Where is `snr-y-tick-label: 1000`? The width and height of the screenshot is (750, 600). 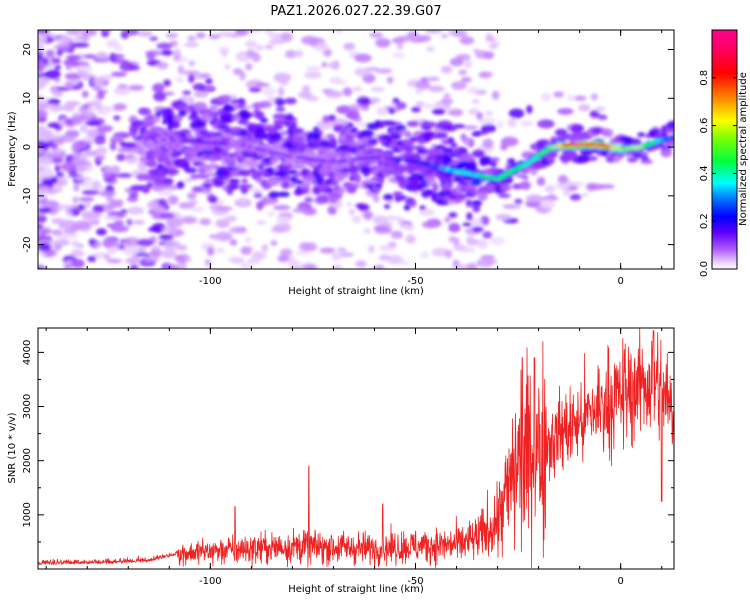
snr-y-tick-label: 1000 is located at coordinates (27, 514).